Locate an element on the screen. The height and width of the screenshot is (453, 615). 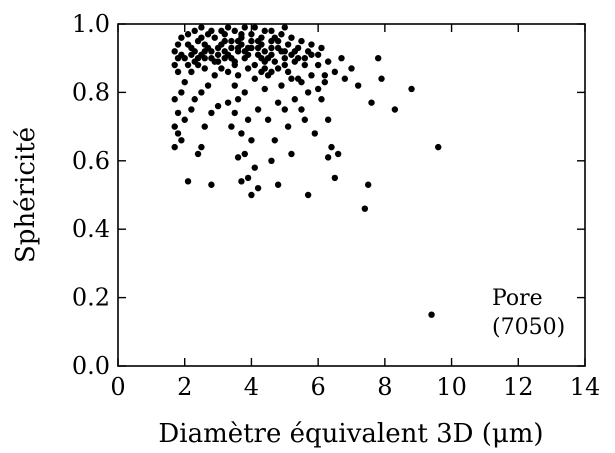
y-tick-label: 0.8 is located at coordinates (91, 92).